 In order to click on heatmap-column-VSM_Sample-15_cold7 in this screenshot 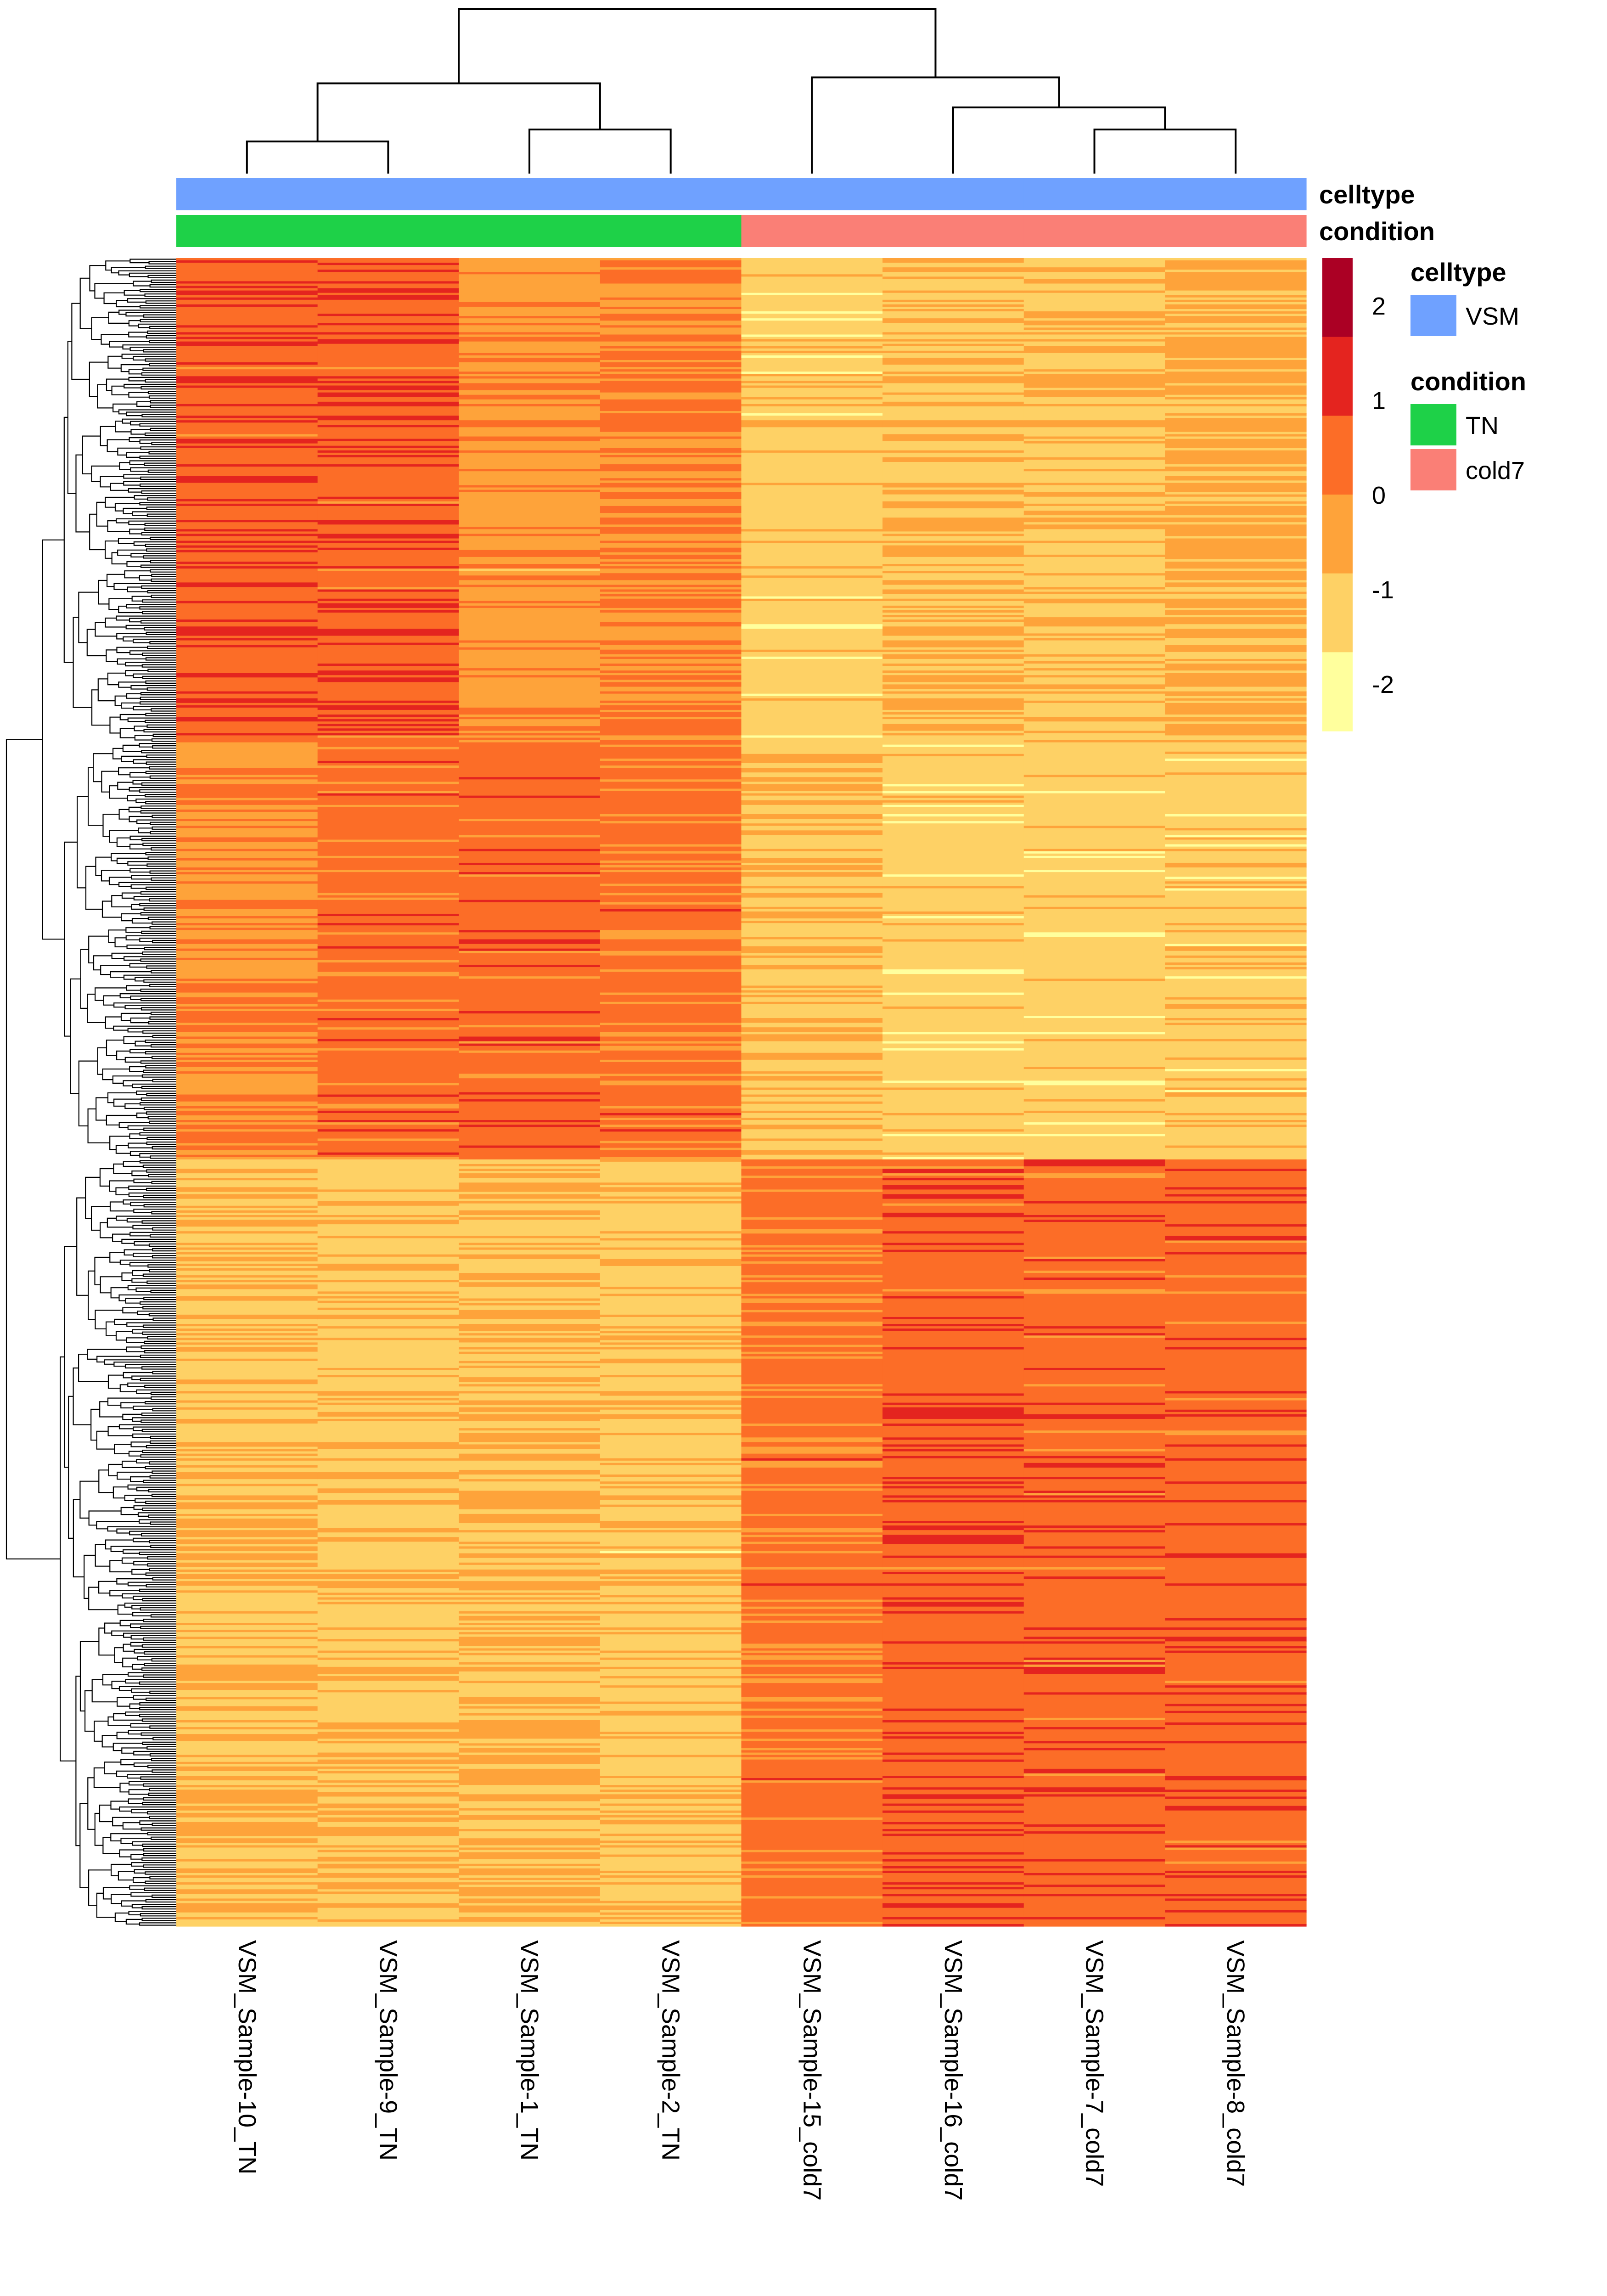, I will do `click(812, 1092)`.